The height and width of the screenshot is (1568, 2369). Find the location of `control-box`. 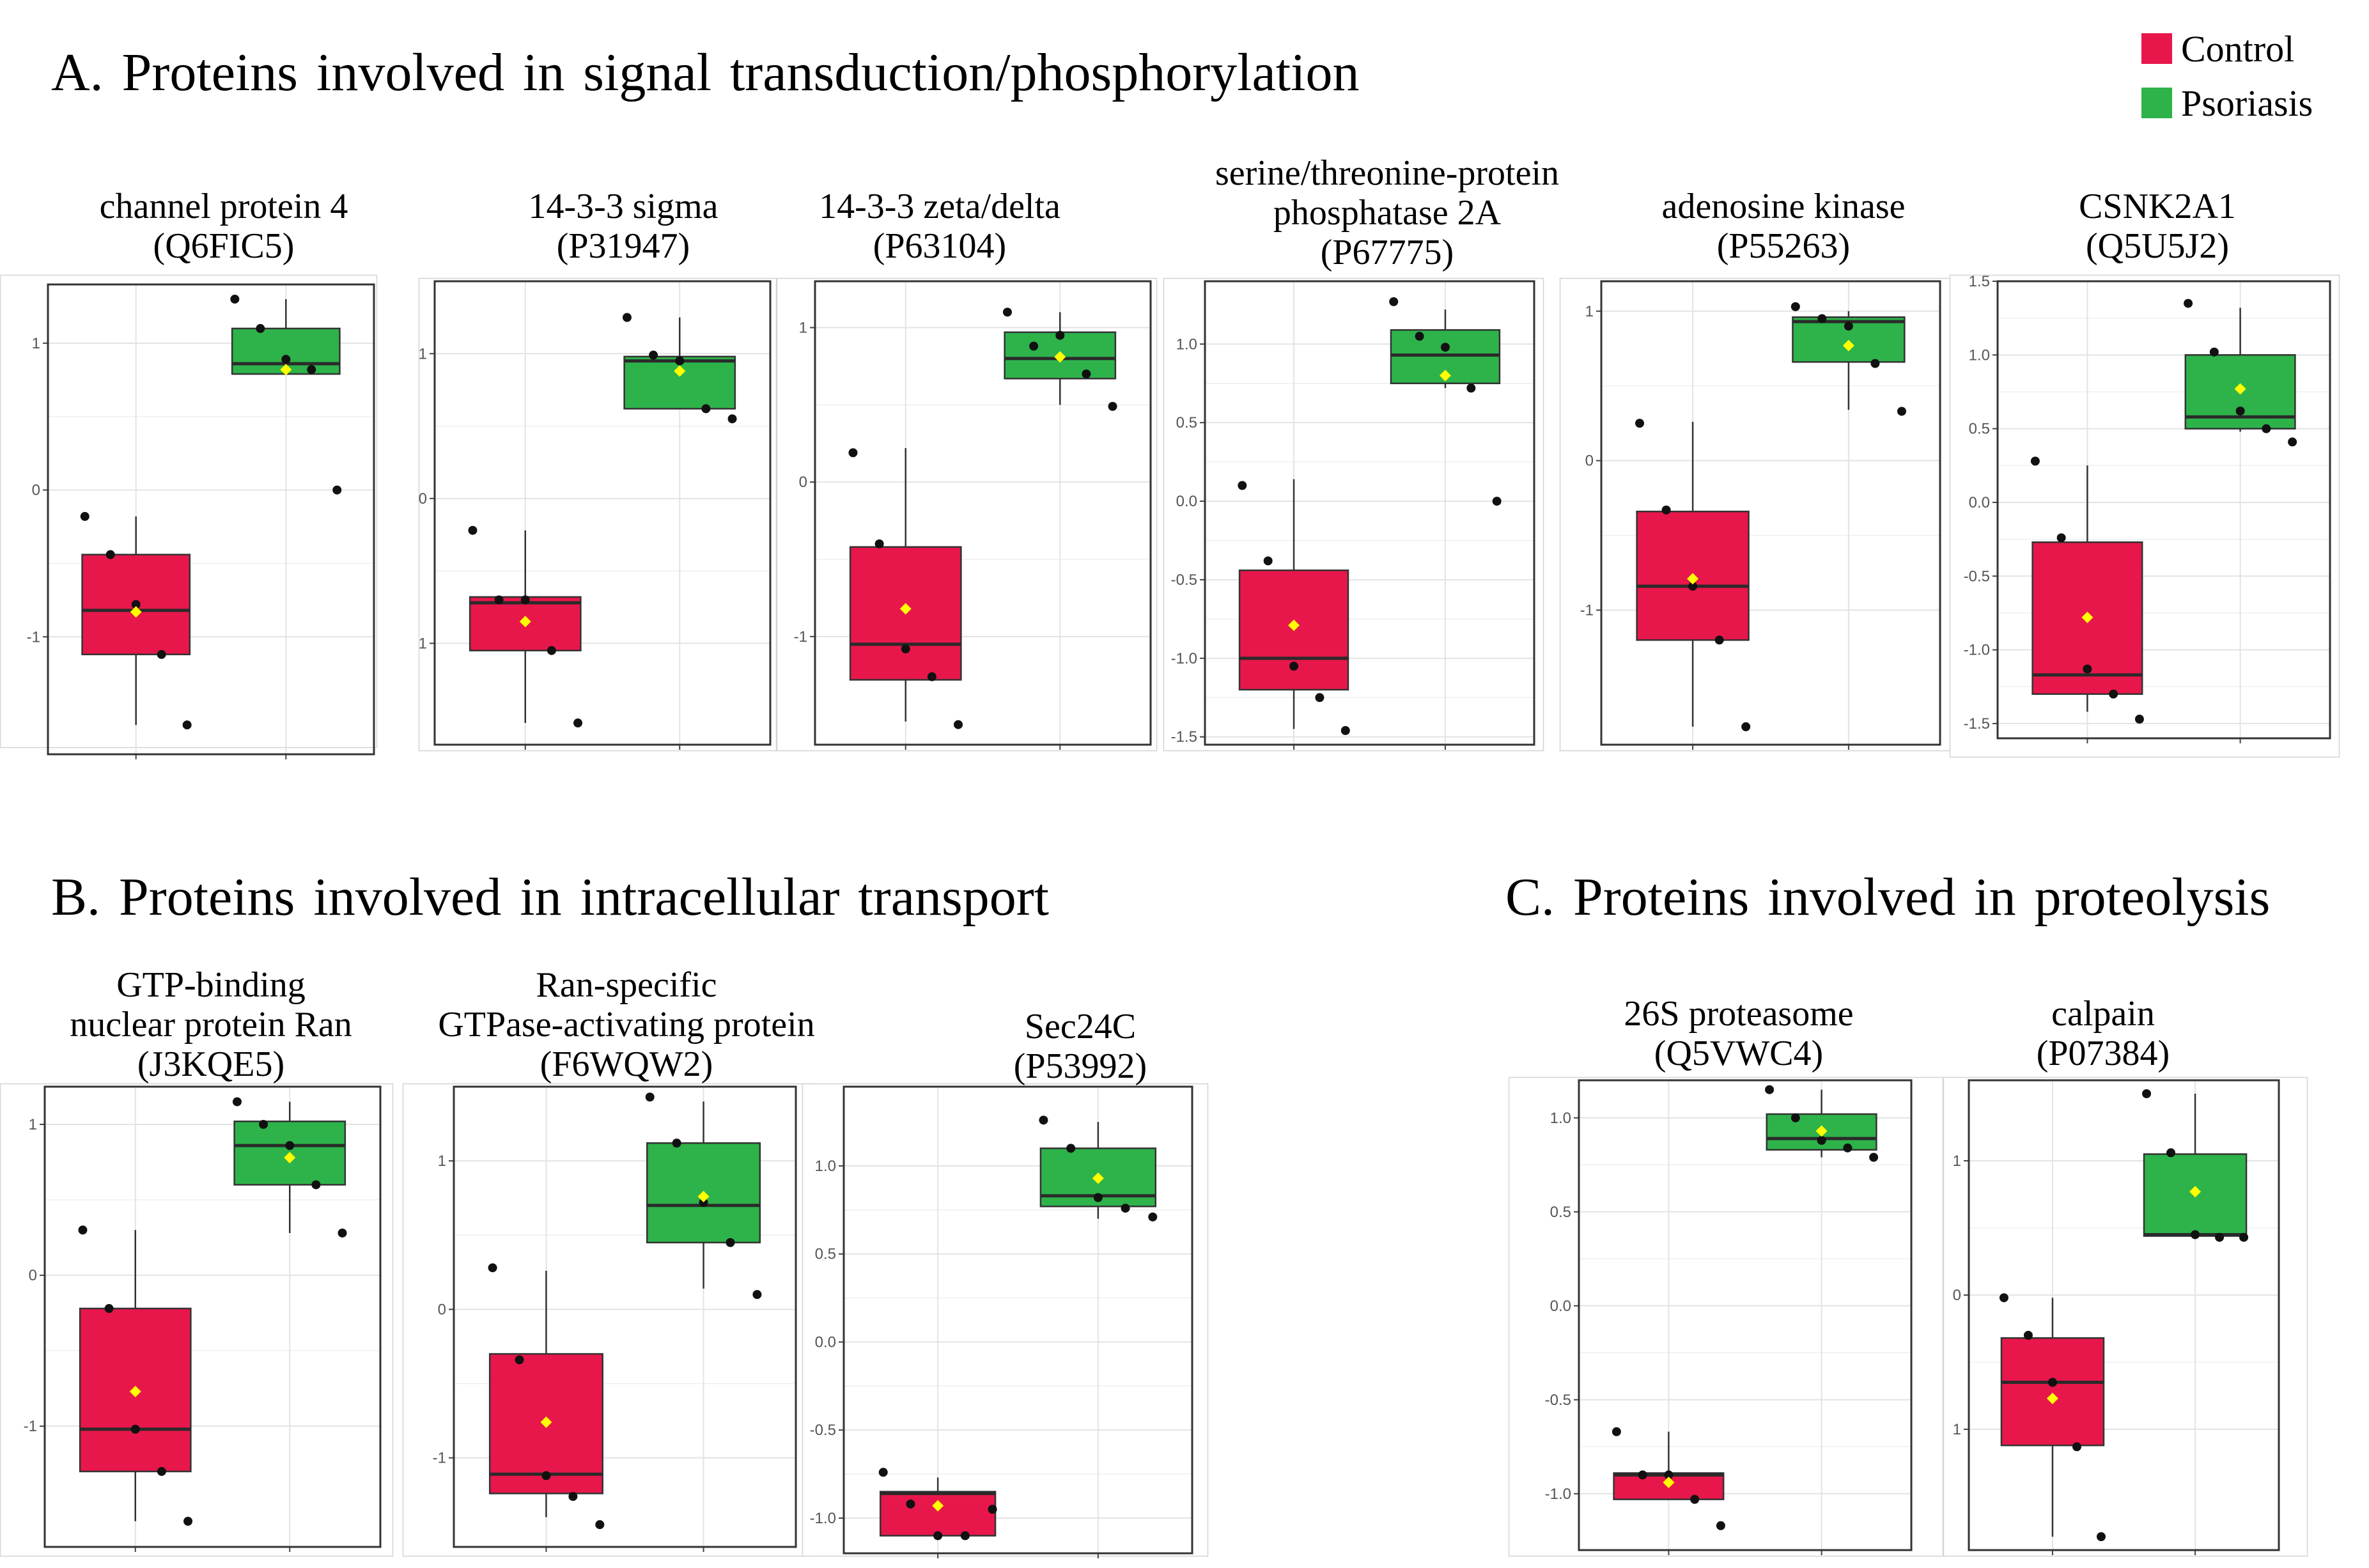

control-box is located at coordinates (2052, 1392).